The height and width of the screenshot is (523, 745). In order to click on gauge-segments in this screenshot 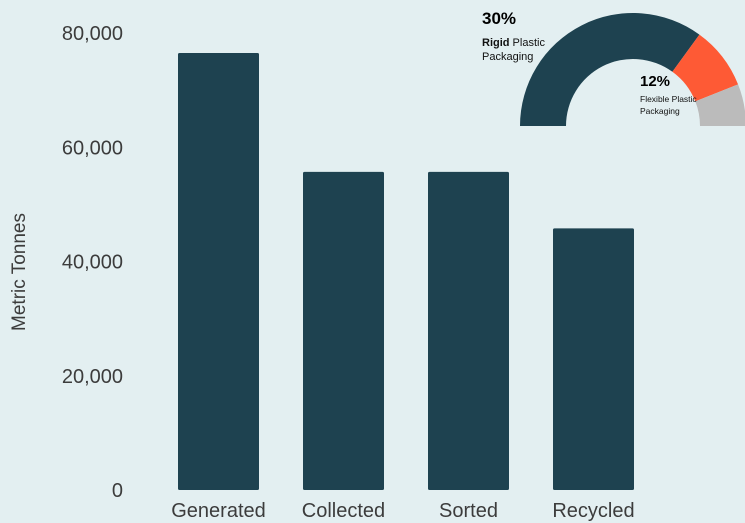, I will do `click(632, 70)`.